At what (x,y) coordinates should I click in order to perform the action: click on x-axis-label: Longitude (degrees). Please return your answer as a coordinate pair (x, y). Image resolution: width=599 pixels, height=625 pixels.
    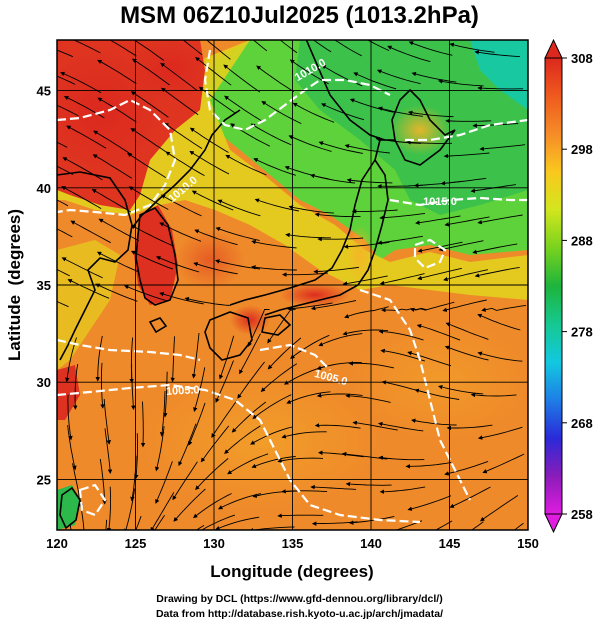
    Looking at the image, I should click on (291, 571).